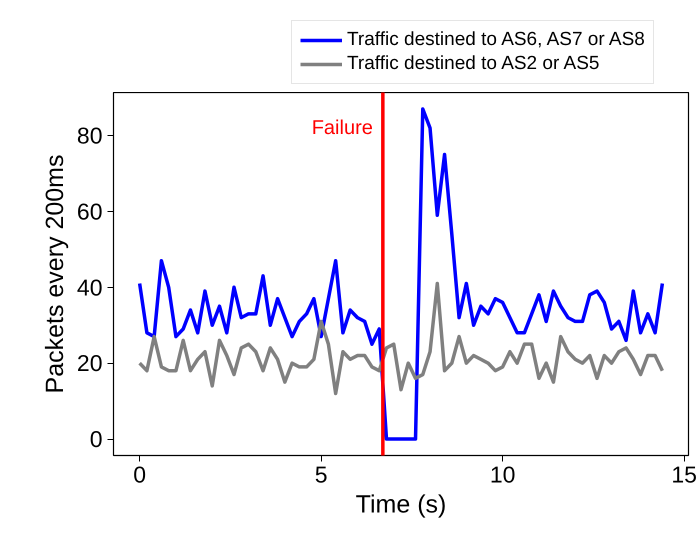 This screenshot has height=547, width=699. What do you see at coordinates (96, 439) in the screenshot?
I see `y-tick-label: 0` at bounding box center [96, 439].